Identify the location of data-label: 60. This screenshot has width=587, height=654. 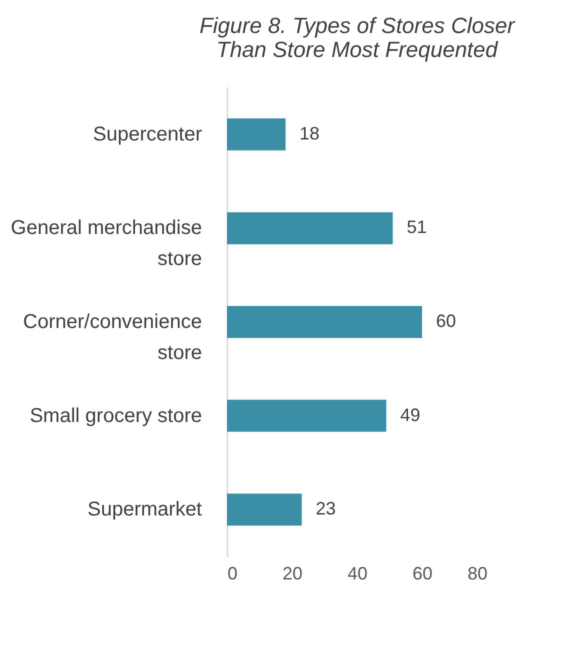
(446, 321).